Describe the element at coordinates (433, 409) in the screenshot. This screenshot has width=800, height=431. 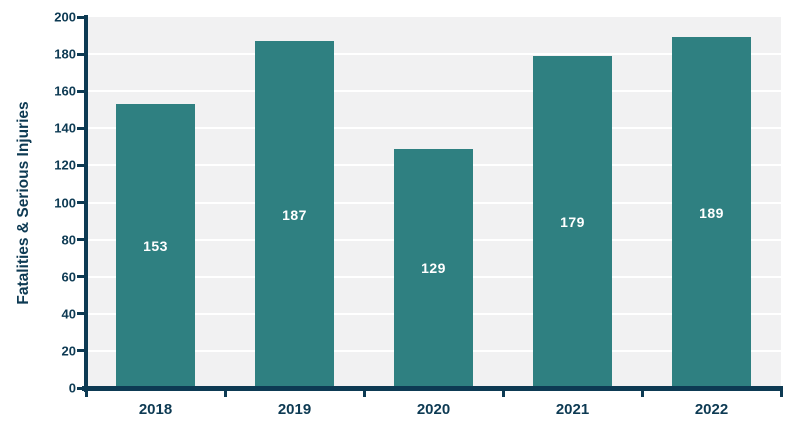
I see `x-axis-label-2020: 2020` at that location.